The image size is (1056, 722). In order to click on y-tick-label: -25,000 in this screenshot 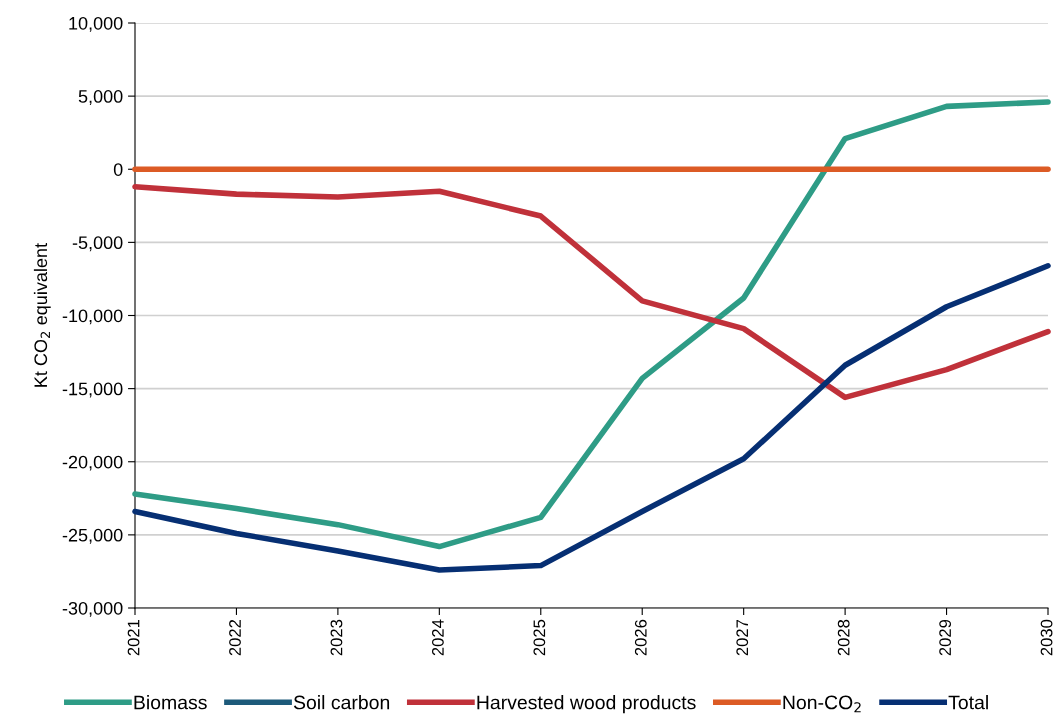, I will do `click(92, 536)`.